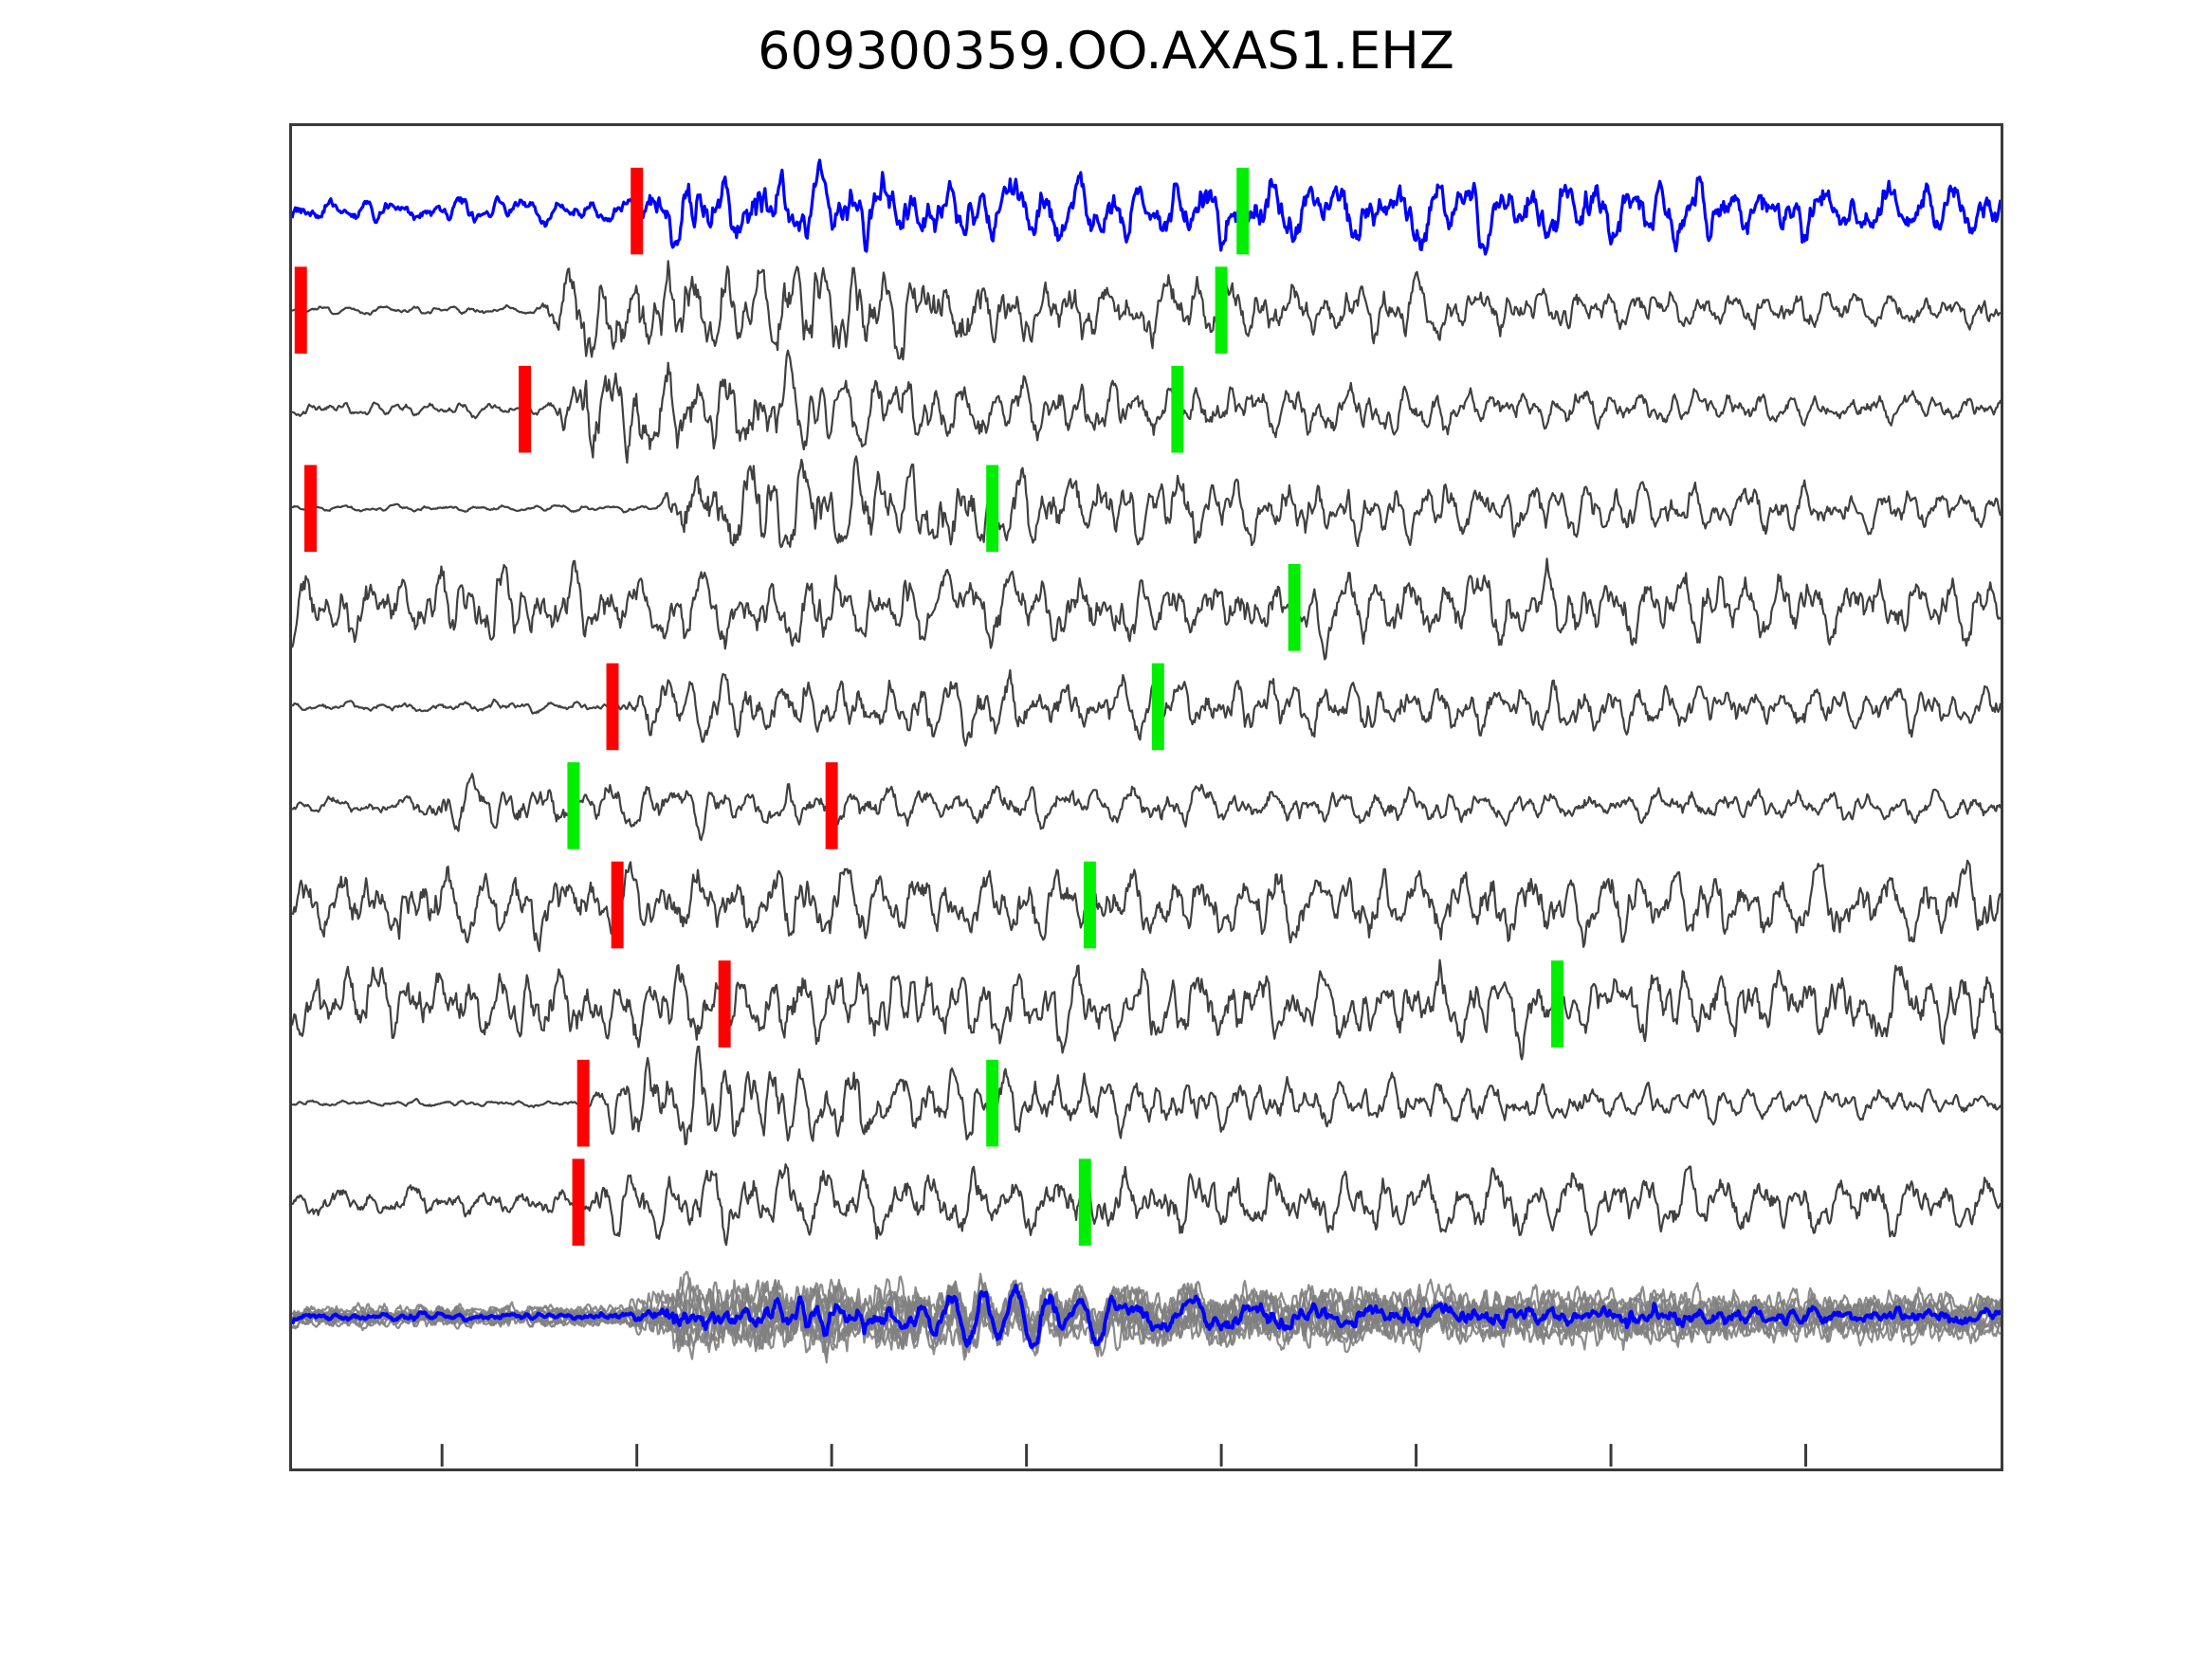 The height and width of the screenshot is (1659, 2212). Describe the element at coordinates (1106, 51) in the screenshot. I see `page-title: 609300359.OO.AXAS1.EHZ` at that location.